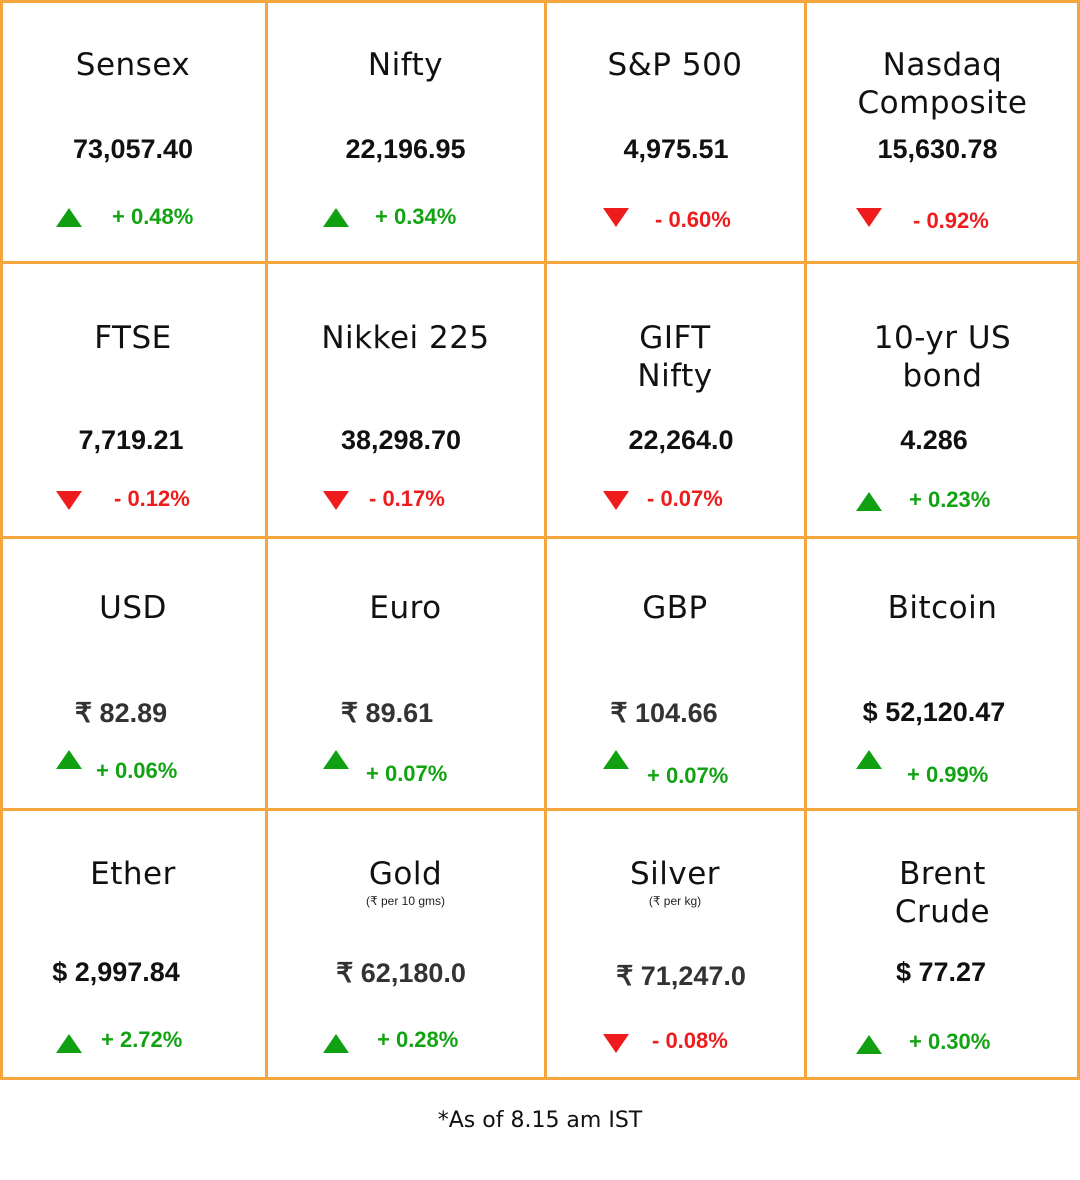 The height and width of the screenshot is (1180, 1080). I want to click on cell-us-bond: 10-yr US bond 4.286 + 0.23%, so click(942, 399).